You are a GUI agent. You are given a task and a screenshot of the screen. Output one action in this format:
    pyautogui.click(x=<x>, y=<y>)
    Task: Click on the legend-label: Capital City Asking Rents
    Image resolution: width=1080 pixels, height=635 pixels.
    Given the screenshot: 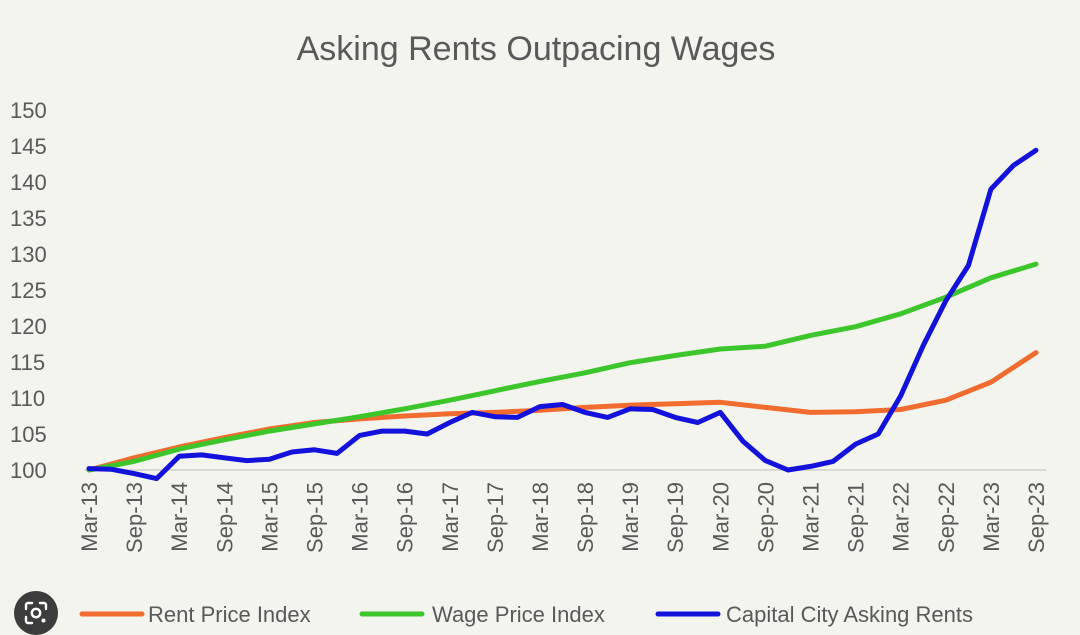 What is the action you would take?
    pyautogui.click(x=849, y=614)
    